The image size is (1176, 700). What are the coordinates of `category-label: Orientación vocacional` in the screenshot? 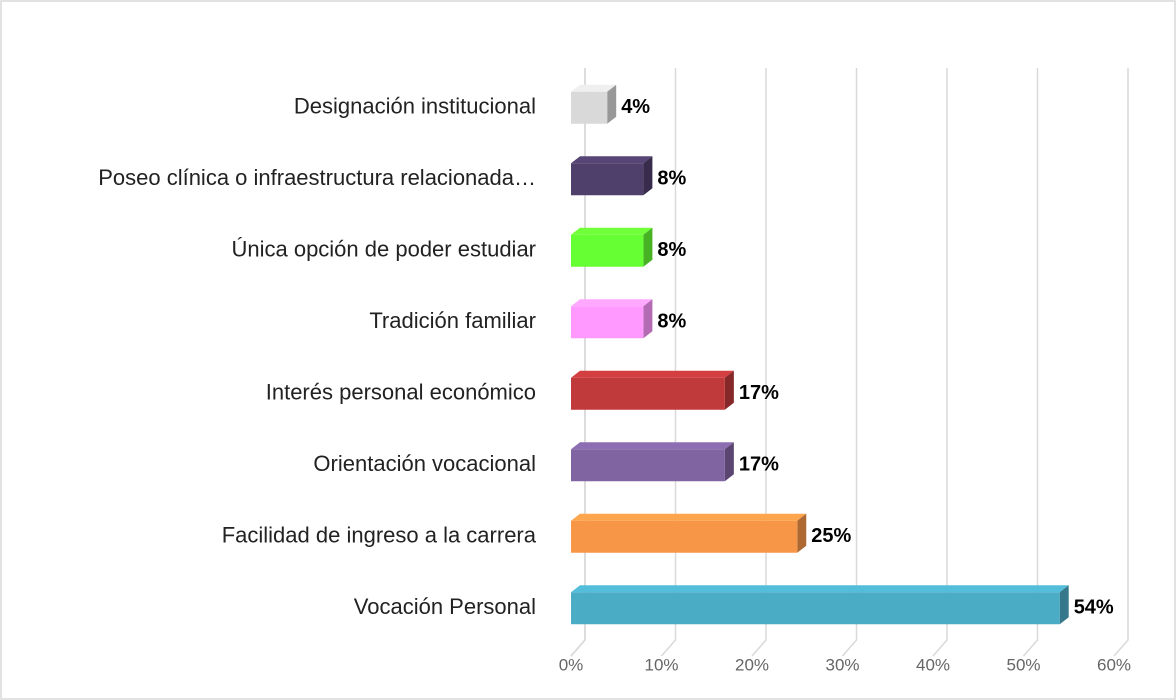 It's located at (424, 463).